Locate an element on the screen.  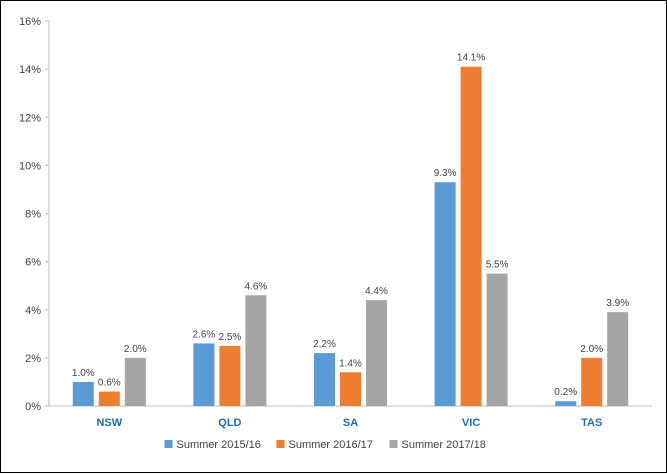
x-category-label: SA is located at coordinates (350, 423).